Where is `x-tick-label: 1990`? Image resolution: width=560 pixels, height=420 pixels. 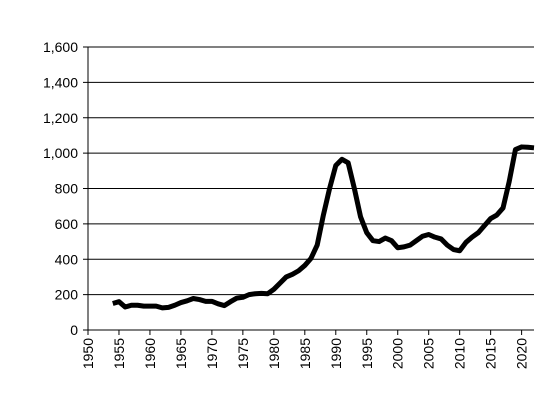 x-tick-label: 1990 is located at coordinates (336, 353).